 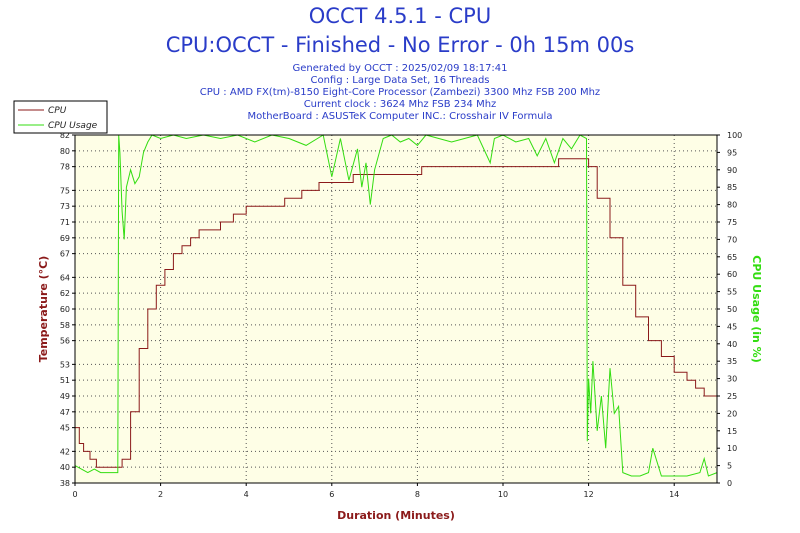 What do you see at coordinates (732, 152) in the screenshot?
I see `y-right-tick-label: 95` at bounding box center [732, 152].